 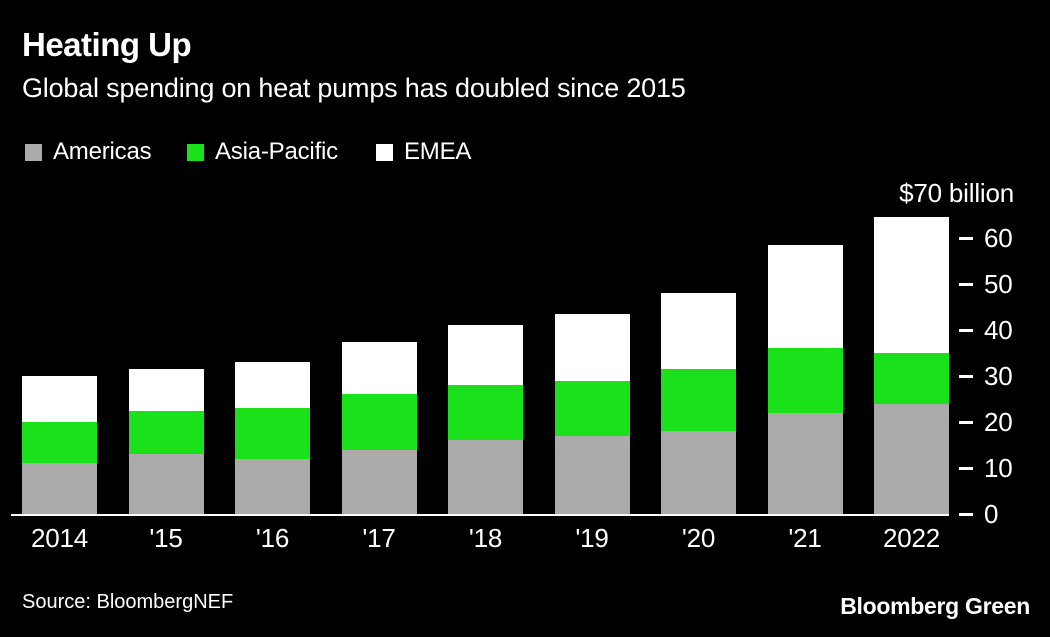 I want to click on y-tick-label: 20, so click(x=998, y=422).